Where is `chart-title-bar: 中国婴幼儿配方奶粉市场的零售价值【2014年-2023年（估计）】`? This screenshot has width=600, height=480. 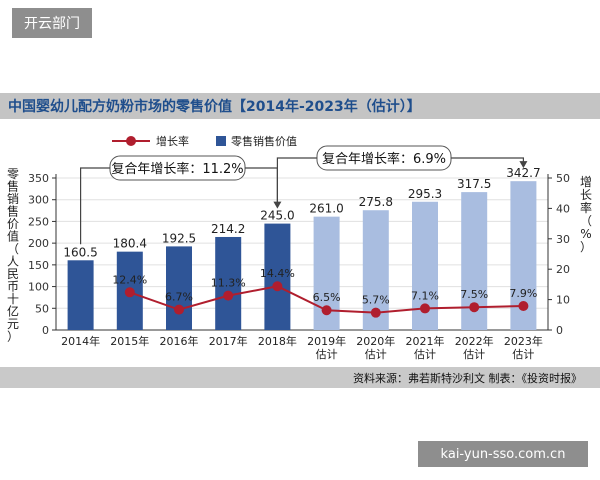 chart-title-bar: 中国婴幼儿配方奶粉市场的零售价值【2014年-2023年（估计）】 is located at coordinates (300, 106).